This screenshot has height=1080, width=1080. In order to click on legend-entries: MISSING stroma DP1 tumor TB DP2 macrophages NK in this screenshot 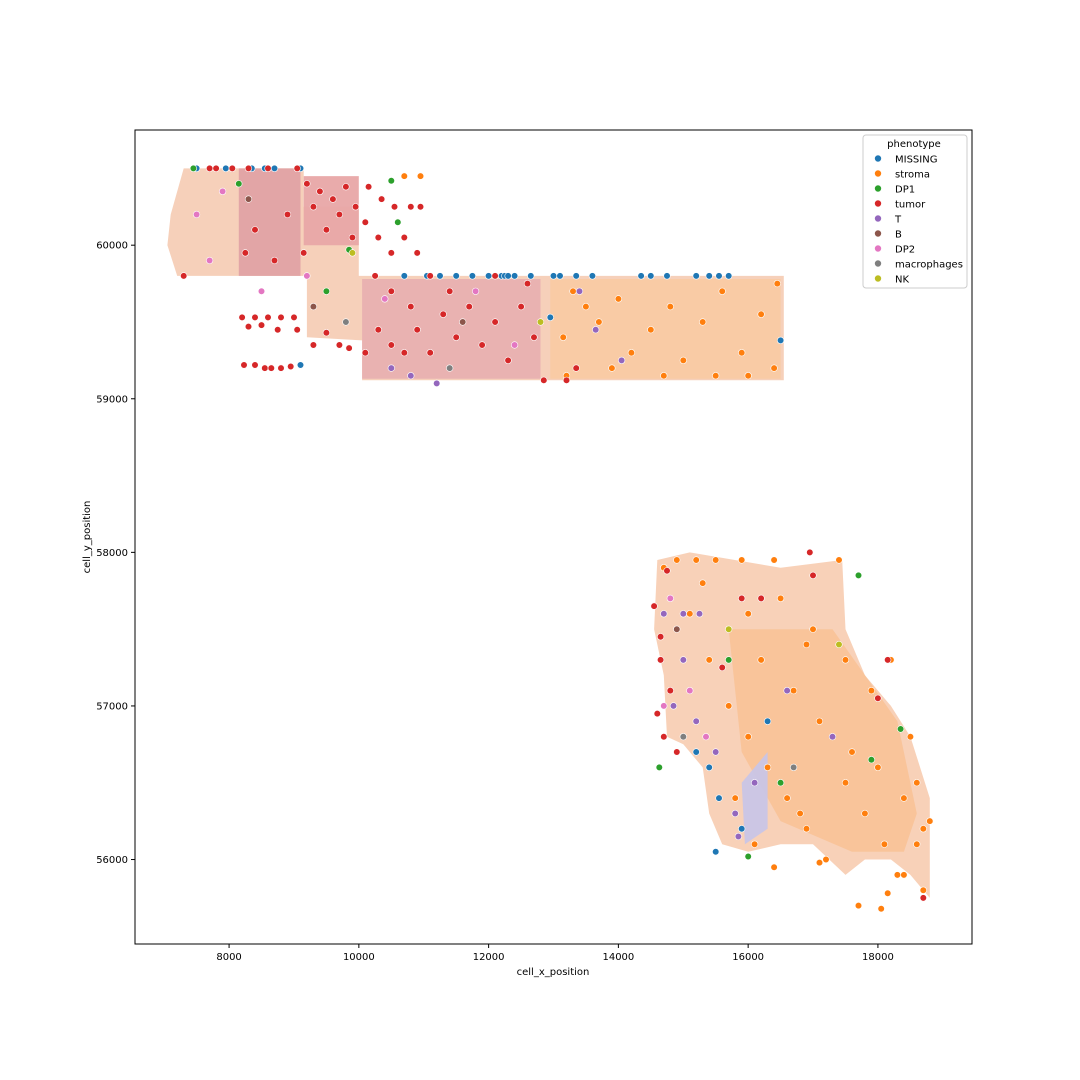, I will do `click(918, 220)`.